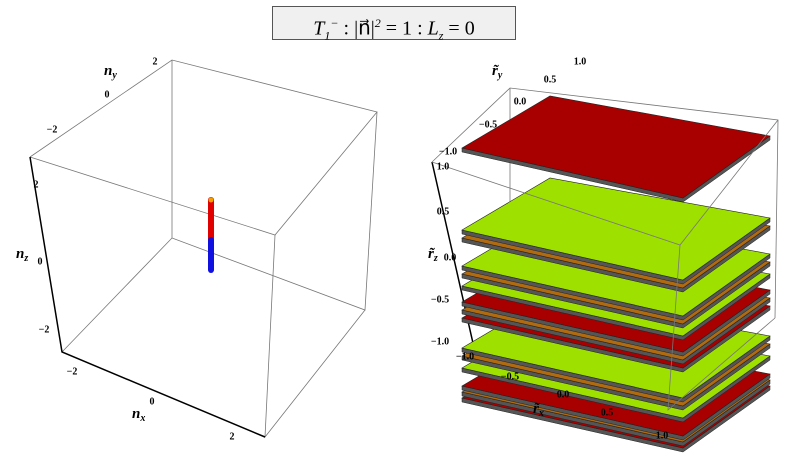 The image size is (800, 460). Describe the element at coordinates (327, 35) in the screenshot. I see `title-sub: 1` at that location.